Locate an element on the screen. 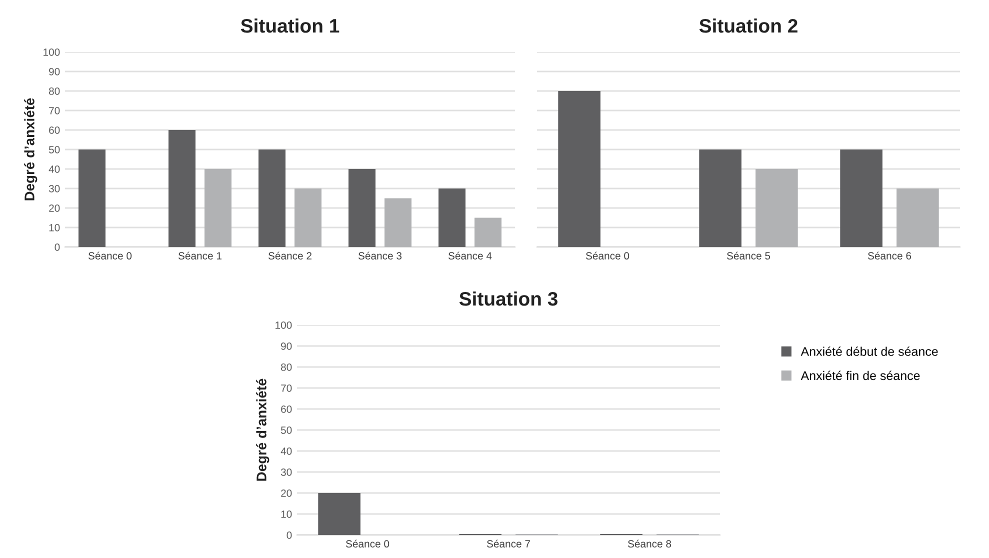  x-tick-label: Séance 4 is located at coordinates (470, 256).